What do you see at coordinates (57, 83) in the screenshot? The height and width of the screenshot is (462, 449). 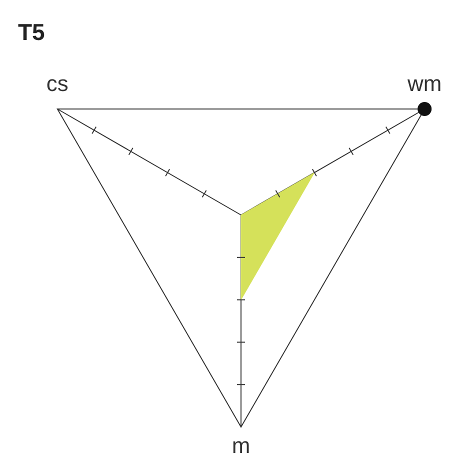 I see `spoke-label: cs` at bounding box center [57, 83].